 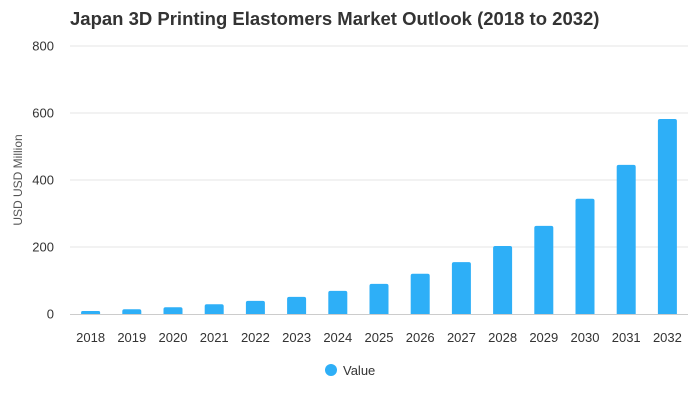 What do you see at coordinates (214, 309) in the screenshot?
I see `bar-2021` at bounding box center [214, 309].